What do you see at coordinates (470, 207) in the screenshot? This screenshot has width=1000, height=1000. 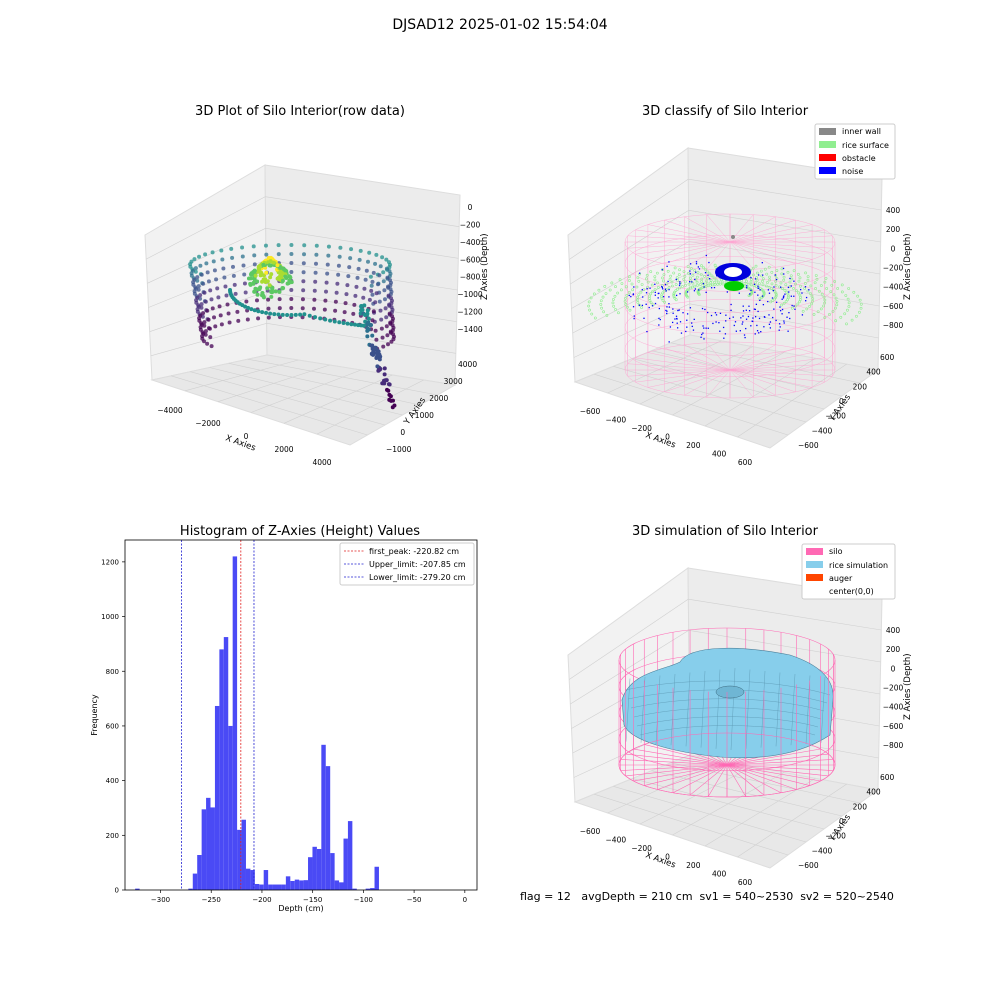 I see `p1-z-tick: 0` at bounding box center [470, 207].